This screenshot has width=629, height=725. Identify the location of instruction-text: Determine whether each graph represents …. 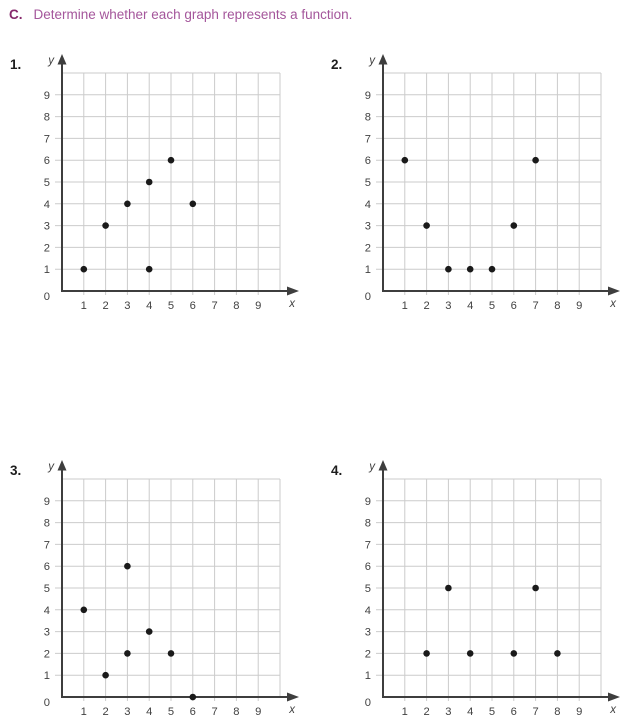
(193, 14).